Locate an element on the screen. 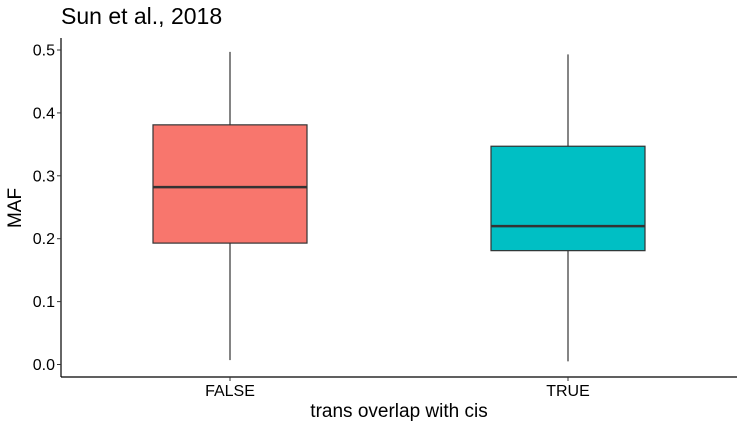 The height and width of the screenshot is (428, 745). x-axis-title: trans overlap with cis is located at coordinates (398, 411).